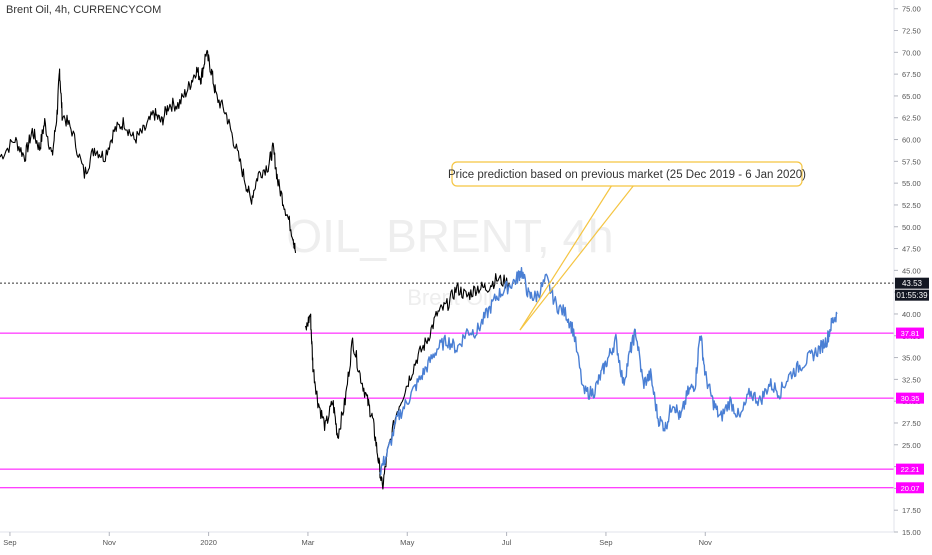 This screenshot has width=932, height=555. I want to click on y-tick-label: 40.00, so click(911, 314).